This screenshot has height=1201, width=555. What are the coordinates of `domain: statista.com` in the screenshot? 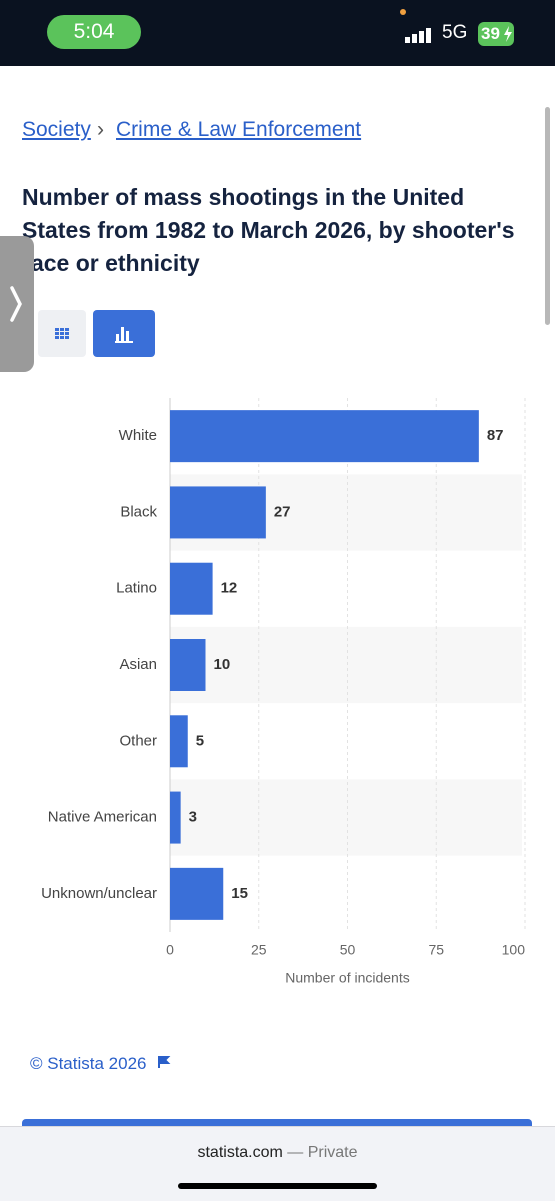 It's located at (240, 1152).